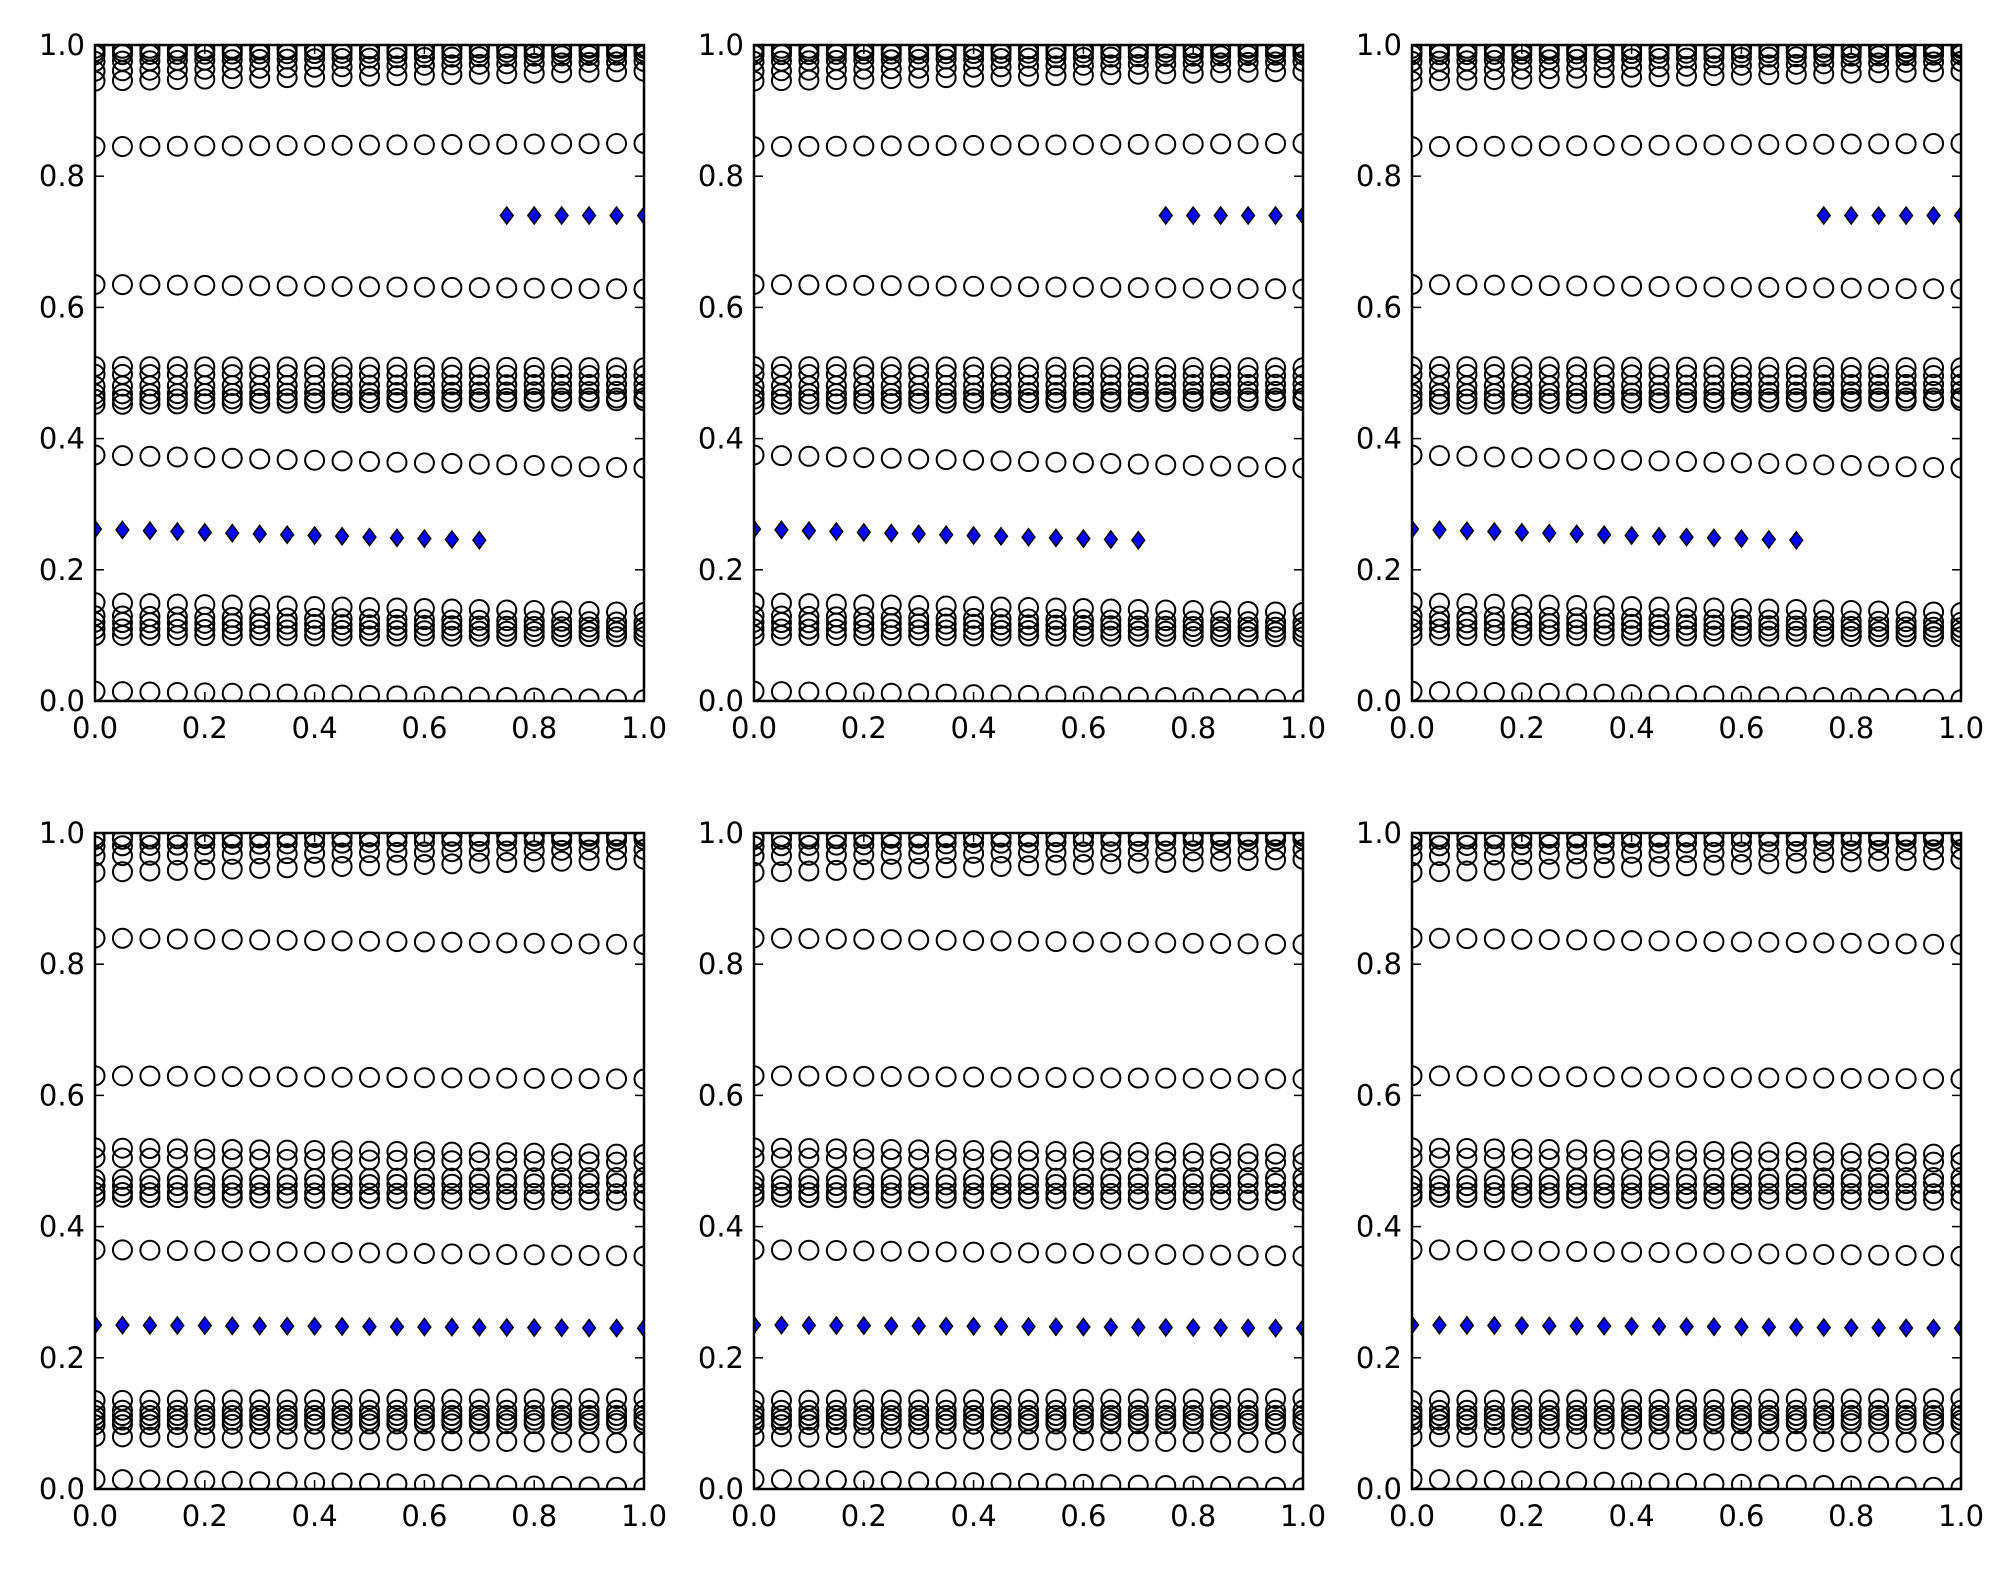 Image resolution: width=2004 pixels, height=1570 pixels. I want to click on x-tick-label: 0.2, so click(1522, 728).